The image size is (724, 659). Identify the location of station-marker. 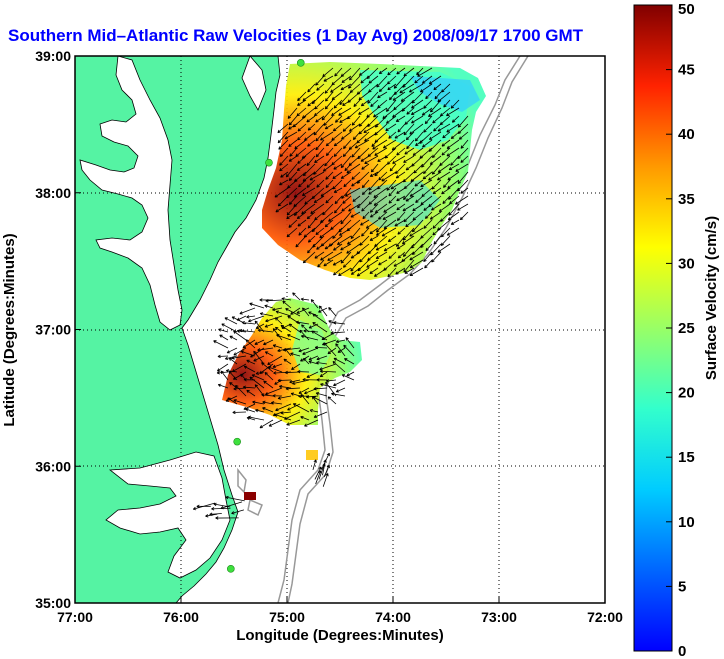
(269, 162).